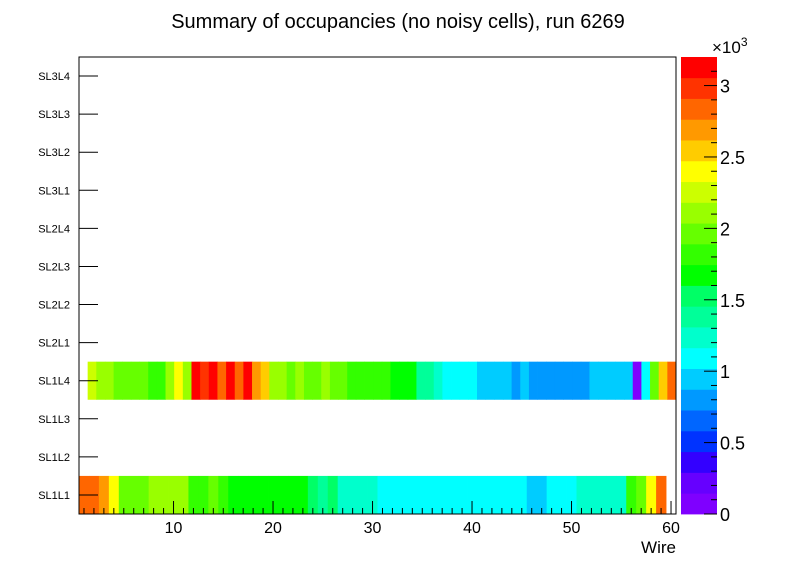 This screenshot has width=796, height=572. What do you see at coordinates (725, 87) in the screenshot?
I see `z-tick-label: 3` at bounding box center [725, 87].